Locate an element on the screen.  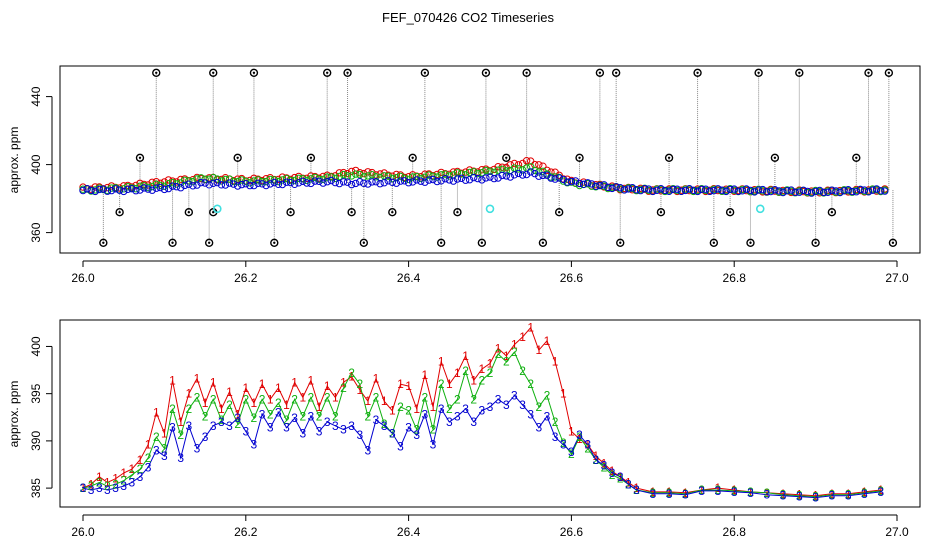
outlier-mid-high-point is located at coordinates (412, 158).